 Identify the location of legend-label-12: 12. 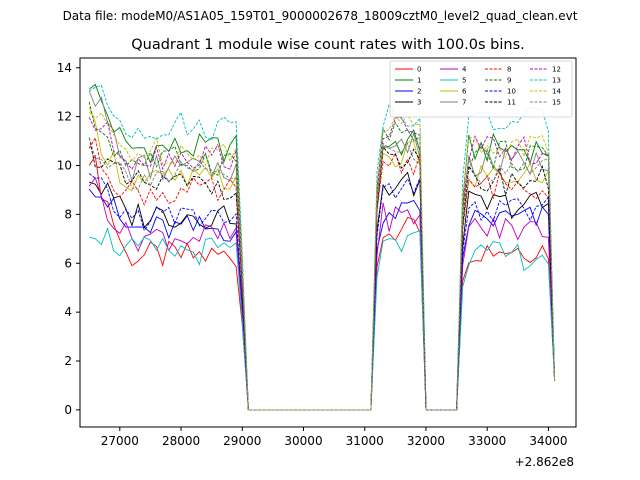
(556, 70).